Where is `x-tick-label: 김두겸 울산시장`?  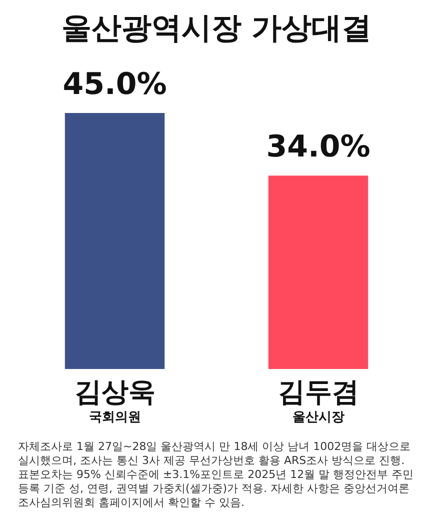
x-tick-label: 김두겸 울산시장 is located at coordinates (318, 401).